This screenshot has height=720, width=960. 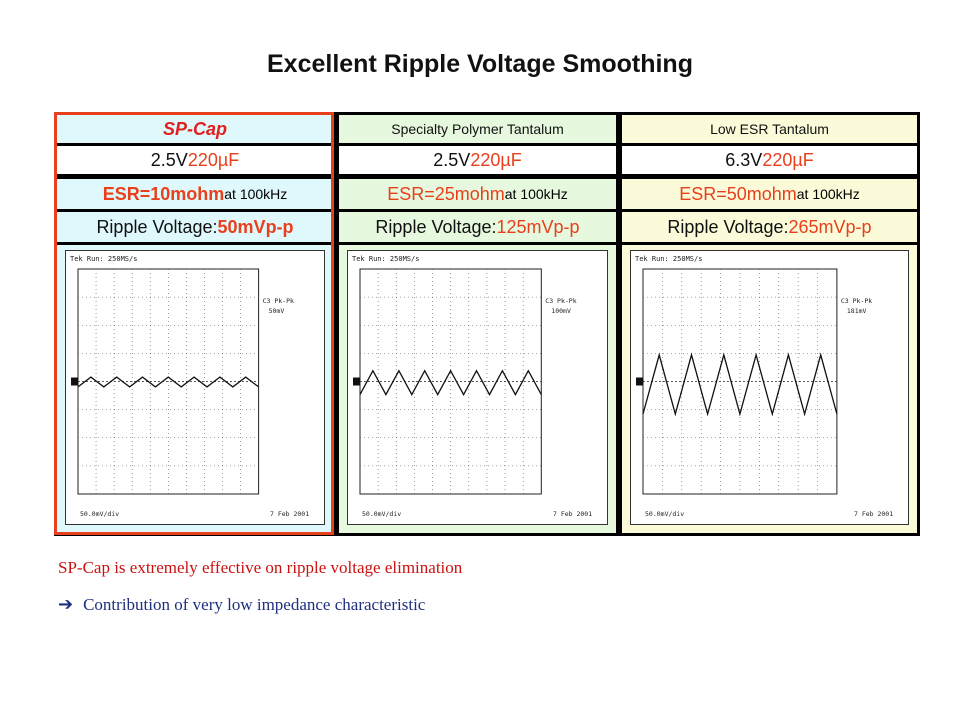 I want to click on rating-voltage: 6.3V, so click(x=744, y=159).